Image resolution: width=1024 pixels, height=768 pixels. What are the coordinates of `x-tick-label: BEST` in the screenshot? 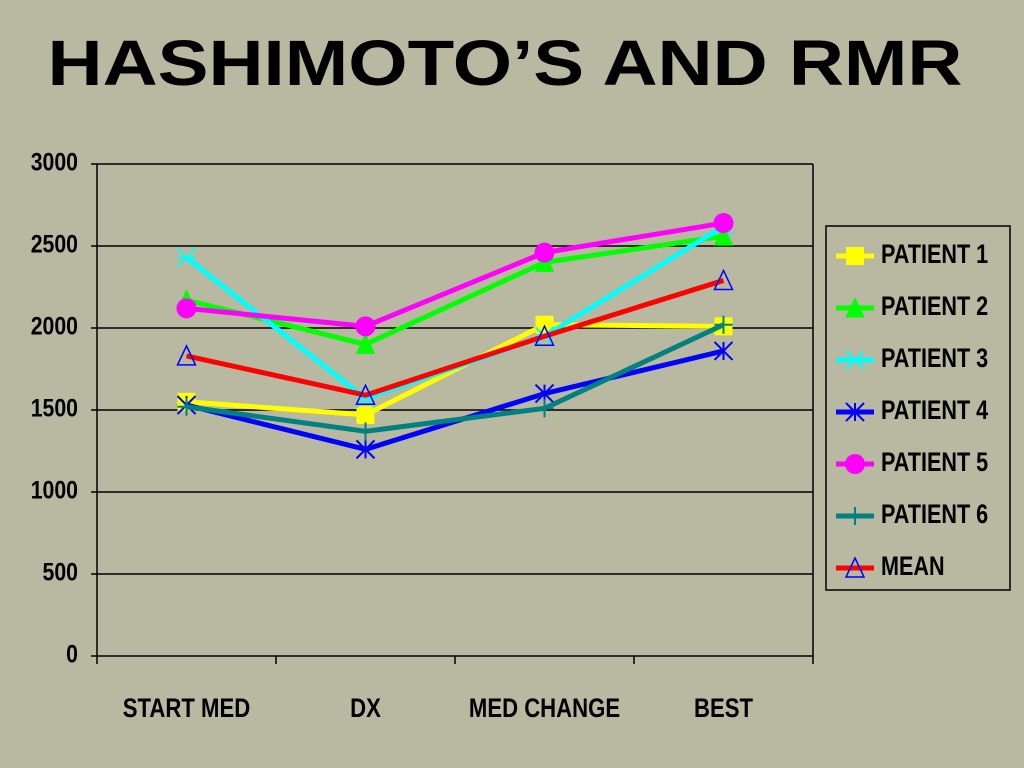 It's located at (723, 709).